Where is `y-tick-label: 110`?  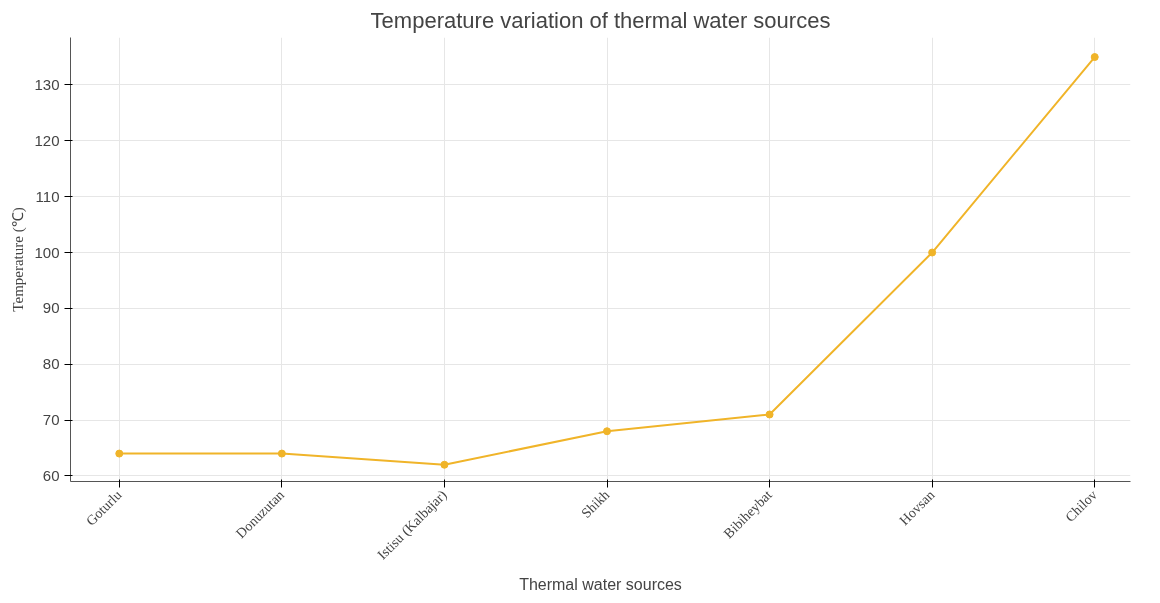 y-tick-label: 110 is located at coordinates (47, 196).